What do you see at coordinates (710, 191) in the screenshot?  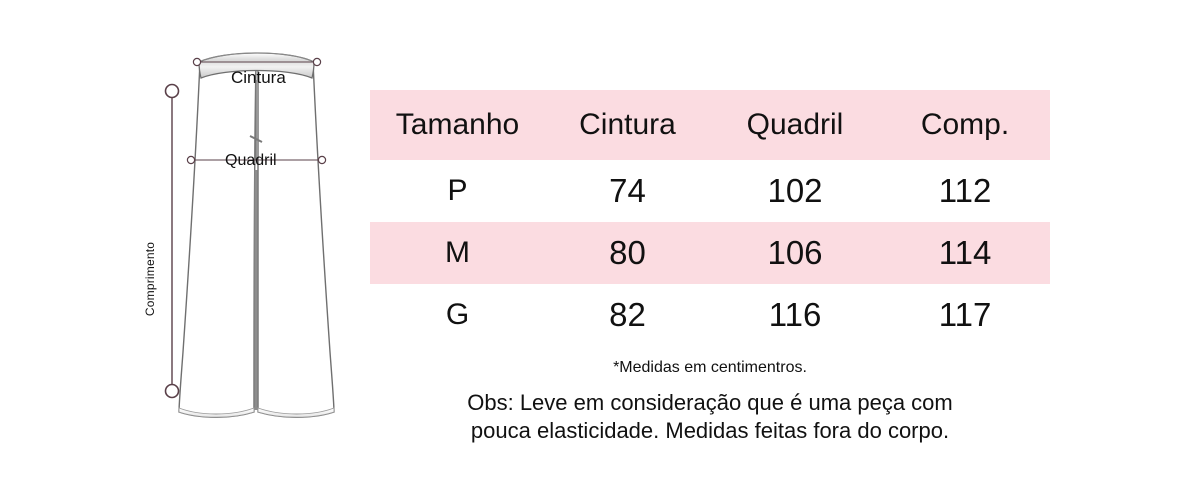 I see `table-row: P 74 102 112` at bounding box center [710, 191].